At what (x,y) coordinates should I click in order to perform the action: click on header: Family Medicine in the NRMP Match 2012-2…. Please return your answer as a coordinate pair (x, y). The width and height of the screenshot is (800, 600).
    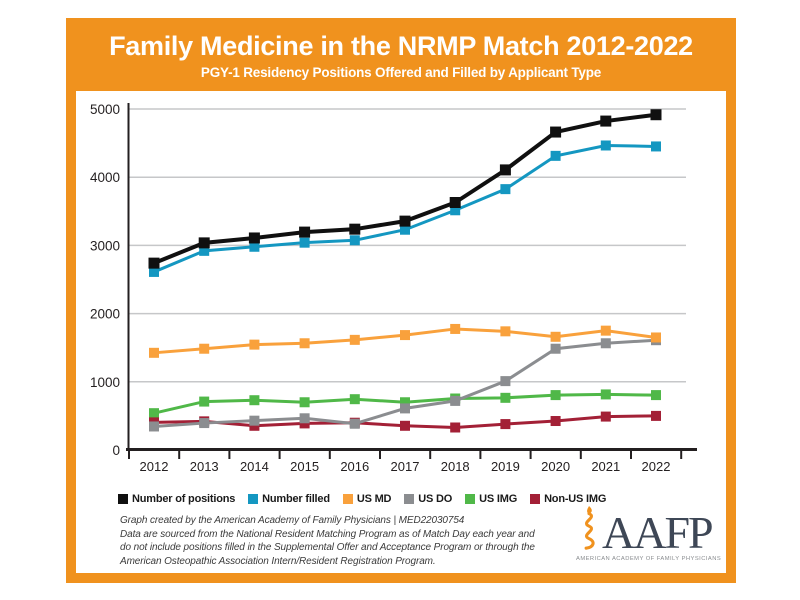
    Looking at the image, I should click on (401, 54).